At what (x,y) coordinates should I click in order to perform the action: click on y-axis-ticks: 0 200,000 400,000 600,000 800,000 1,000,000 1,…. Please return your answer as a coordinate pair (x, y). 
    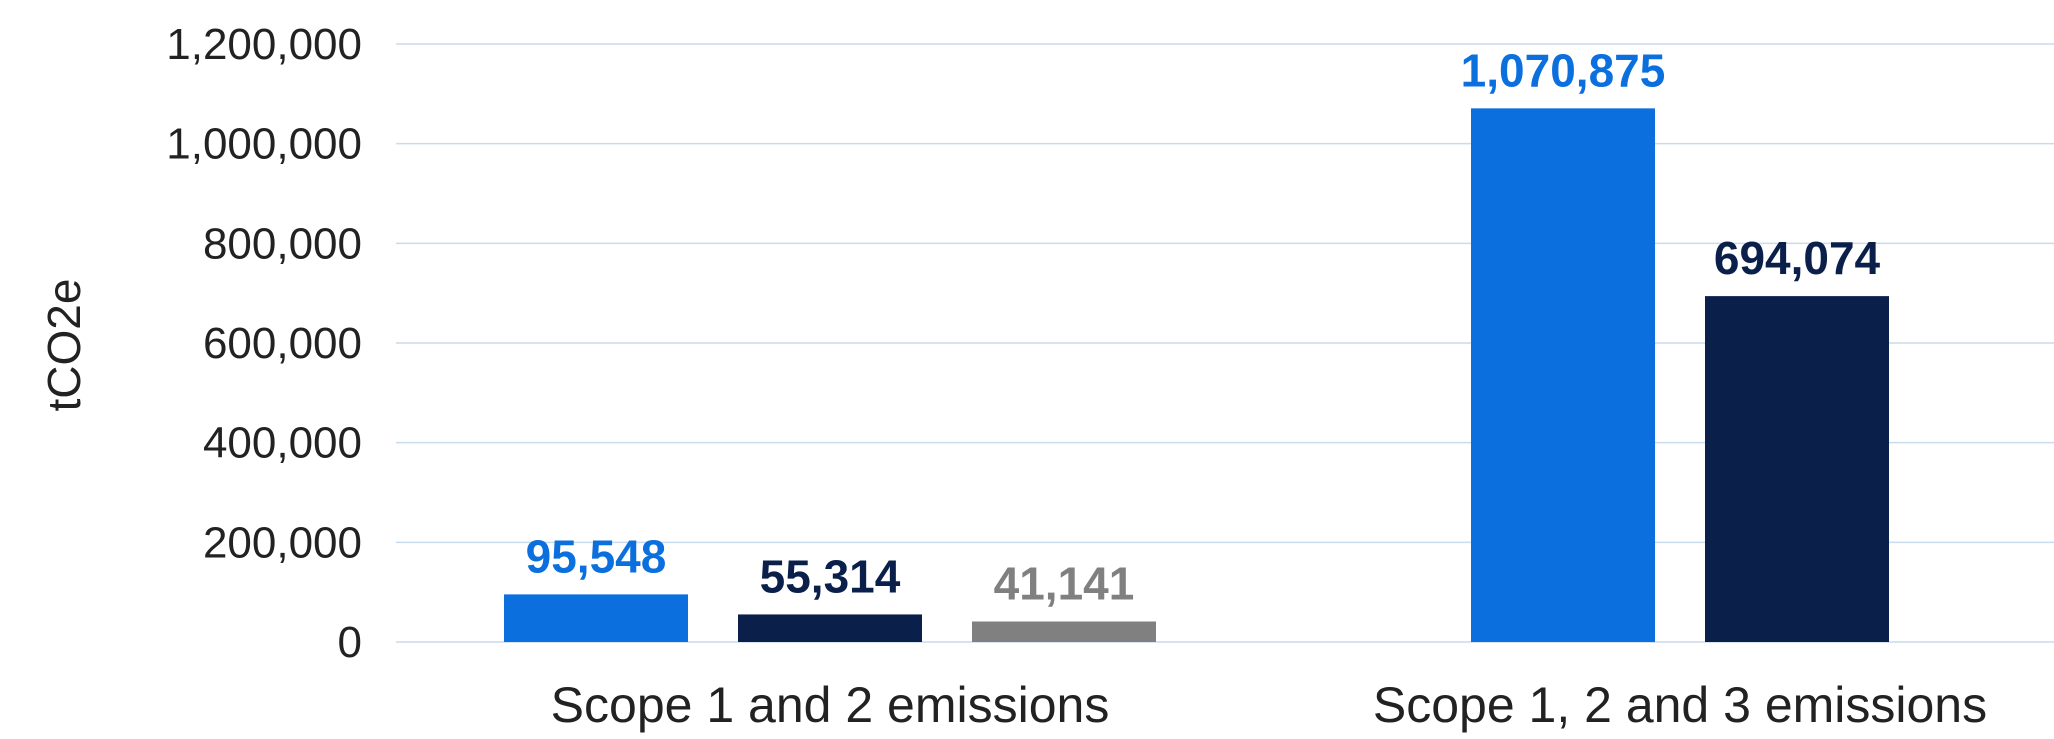
    Looking at the image, I should click on (264, 343).